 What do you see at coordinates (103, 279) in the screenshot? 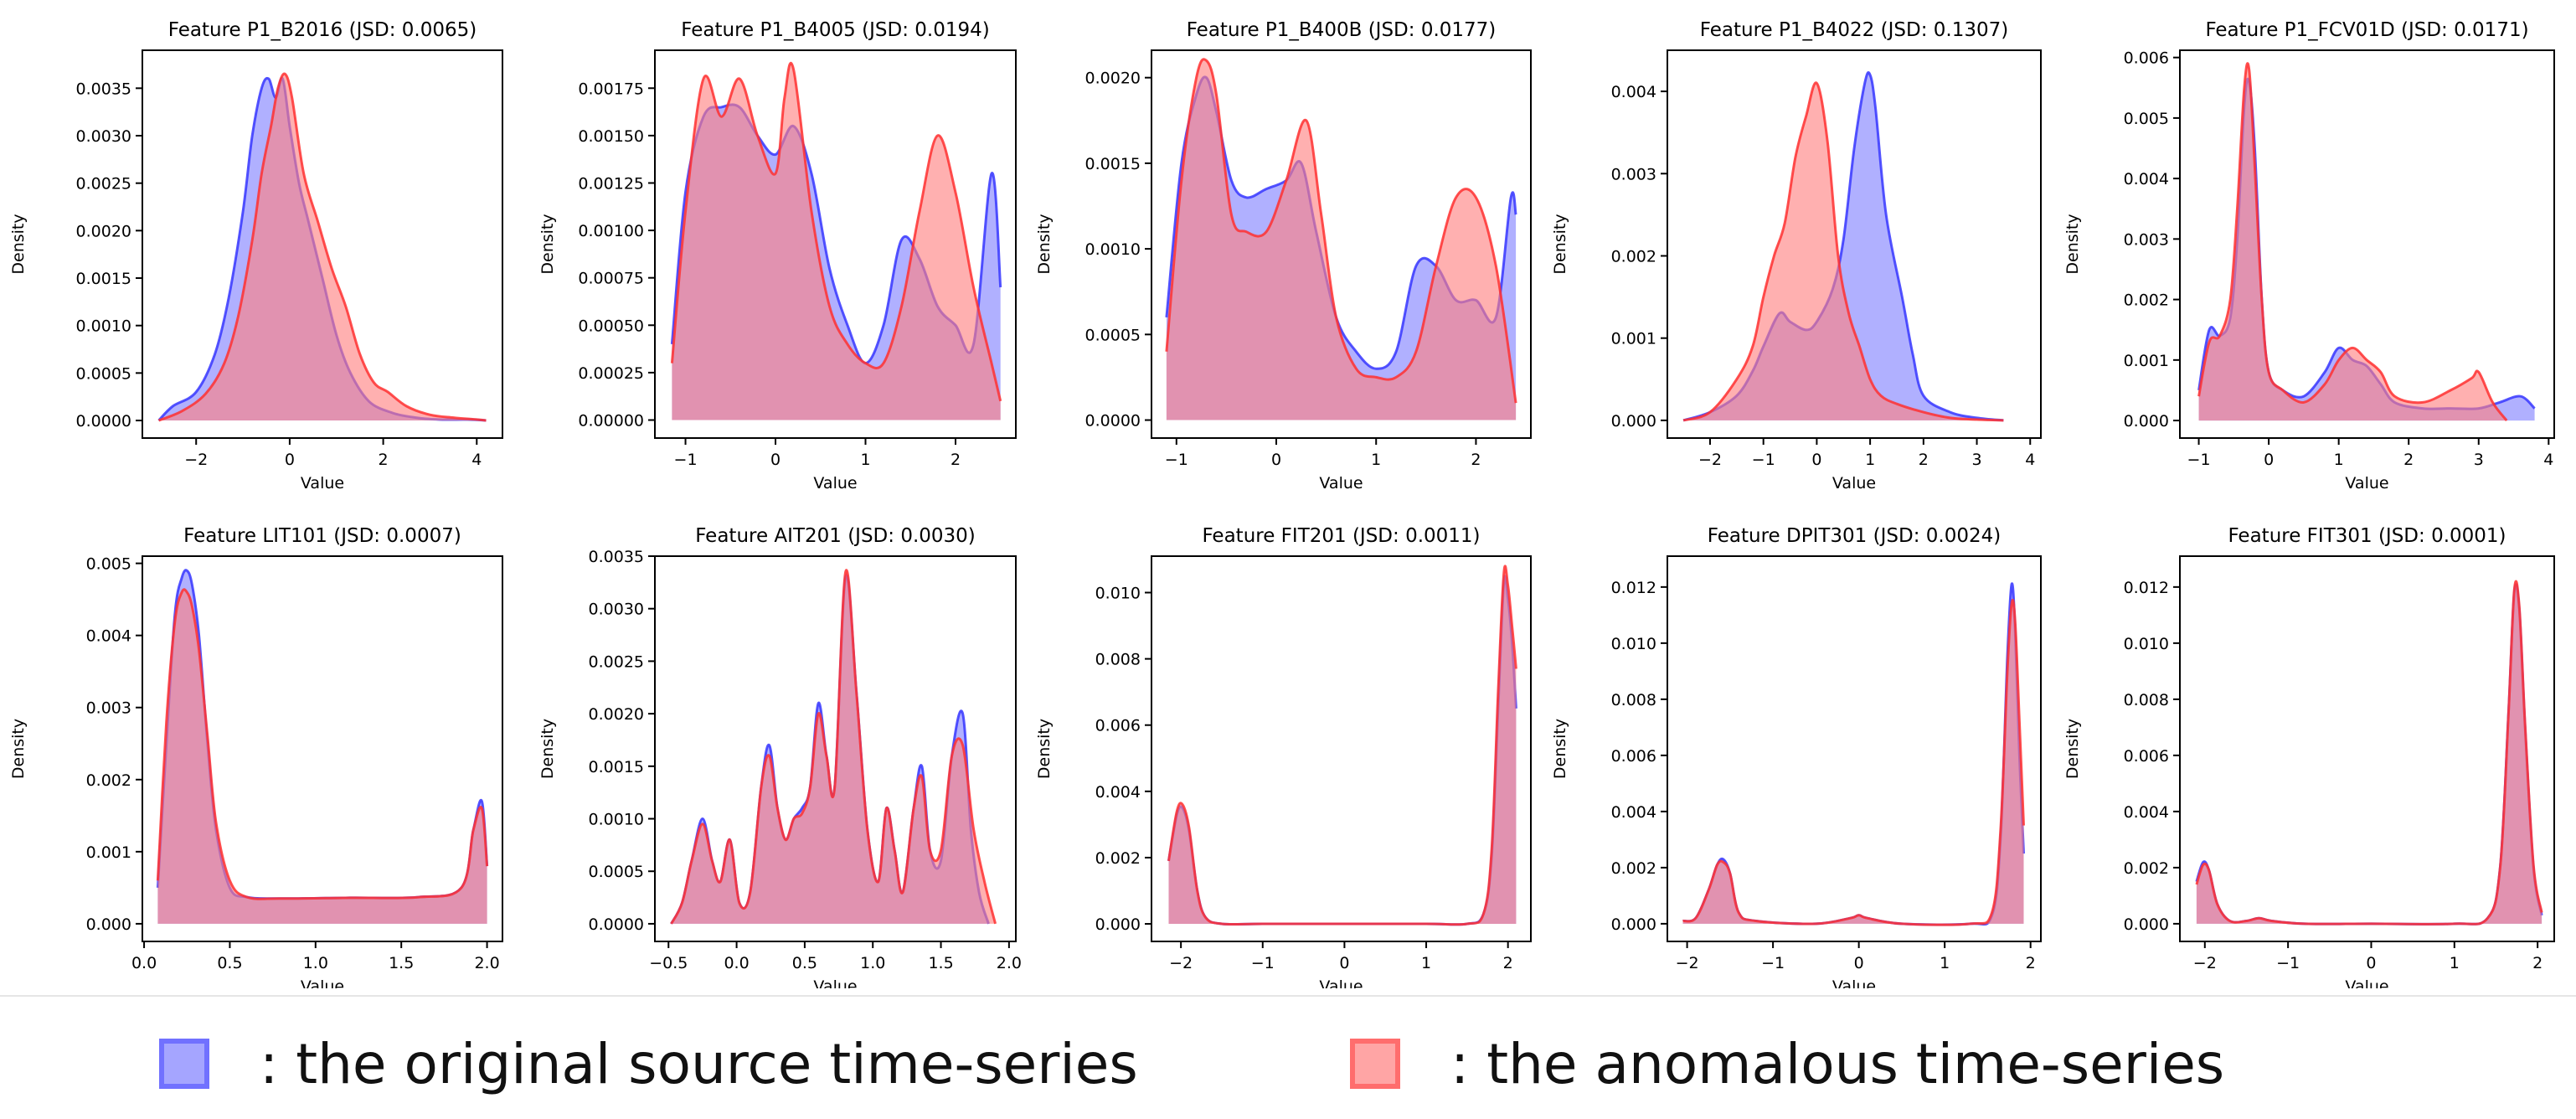
I see `y-tick-label: 0.0015` at bounding box center [103, 279].